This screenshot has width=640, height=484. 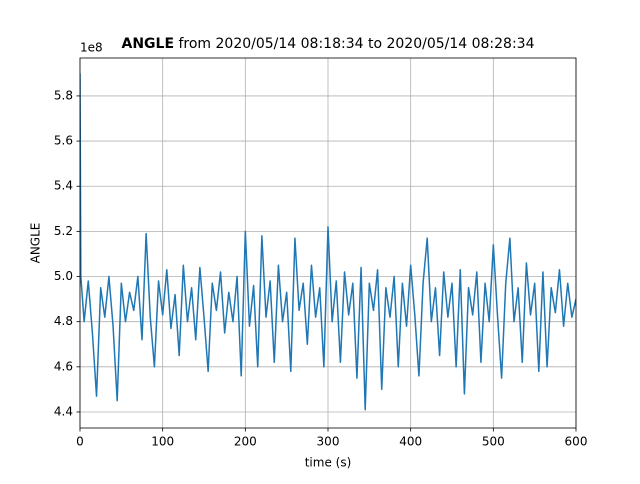 I want to click on x-axis-label: time (s), so click(x=328, y=463).